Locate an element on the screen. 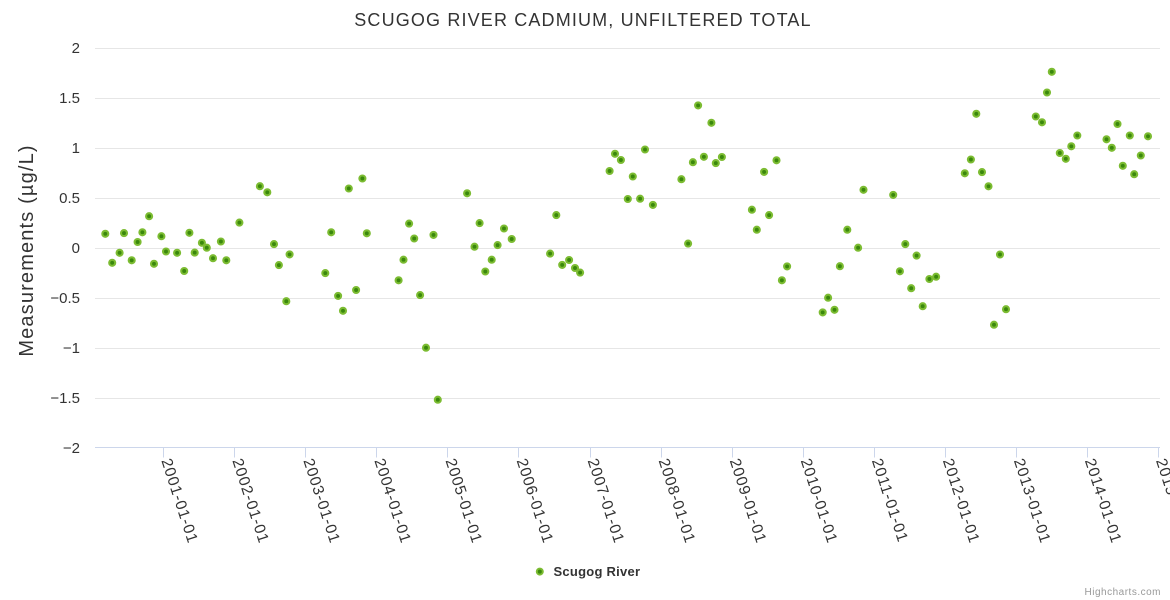  svg-text: Measurements (µg/L) is located at coordinates (27, 250).